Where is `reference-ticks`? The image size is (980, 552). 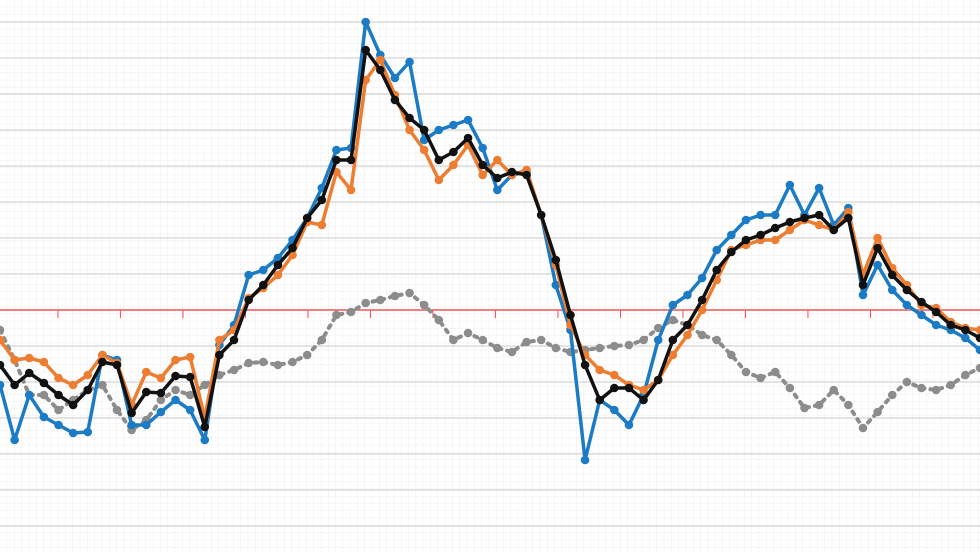 reference-ticks is located at coordinates (490, 314).